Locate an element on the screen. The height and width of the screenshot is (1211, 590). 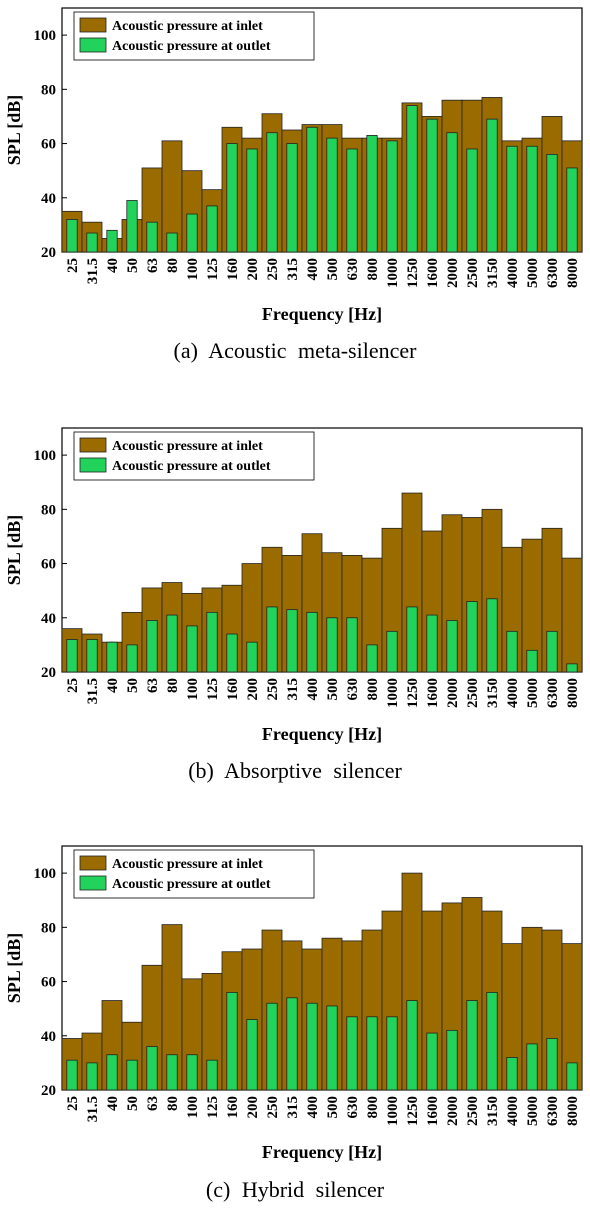
x-tick-label: 125 is located at coordinates (213, 689).